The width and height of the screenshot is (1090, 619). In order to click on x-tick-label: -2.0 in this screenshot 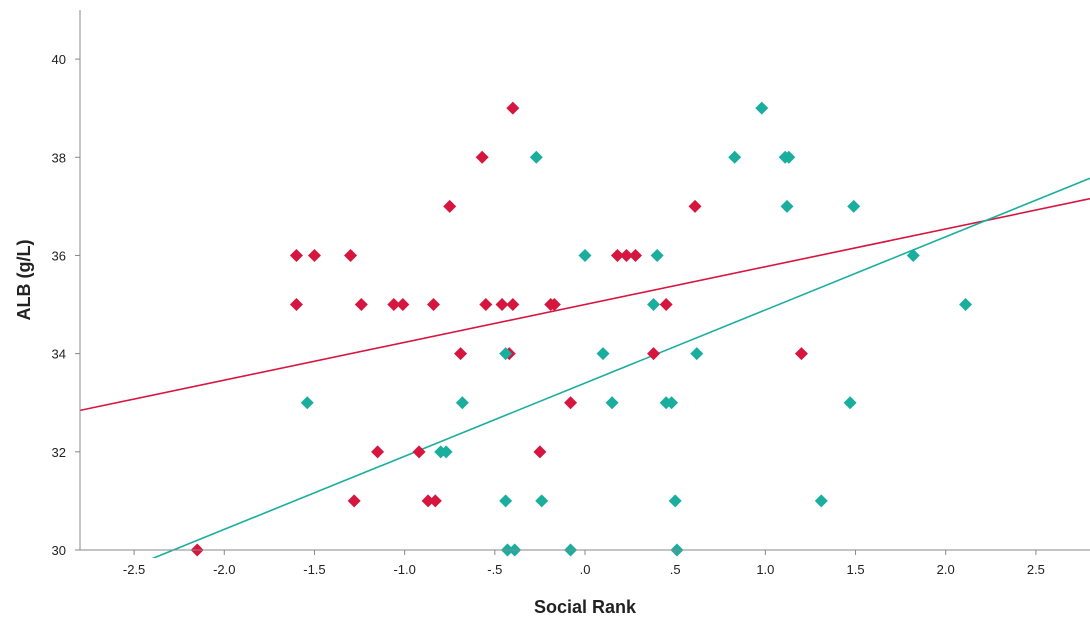, I will do `click(224, 569)`.